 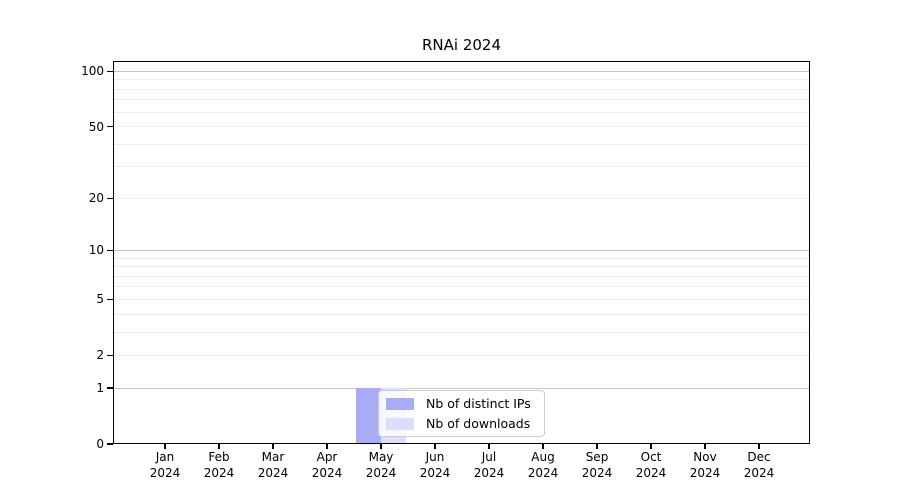 I want to click on legend-swatch-distinct-ips, so click(x=400, y=403).